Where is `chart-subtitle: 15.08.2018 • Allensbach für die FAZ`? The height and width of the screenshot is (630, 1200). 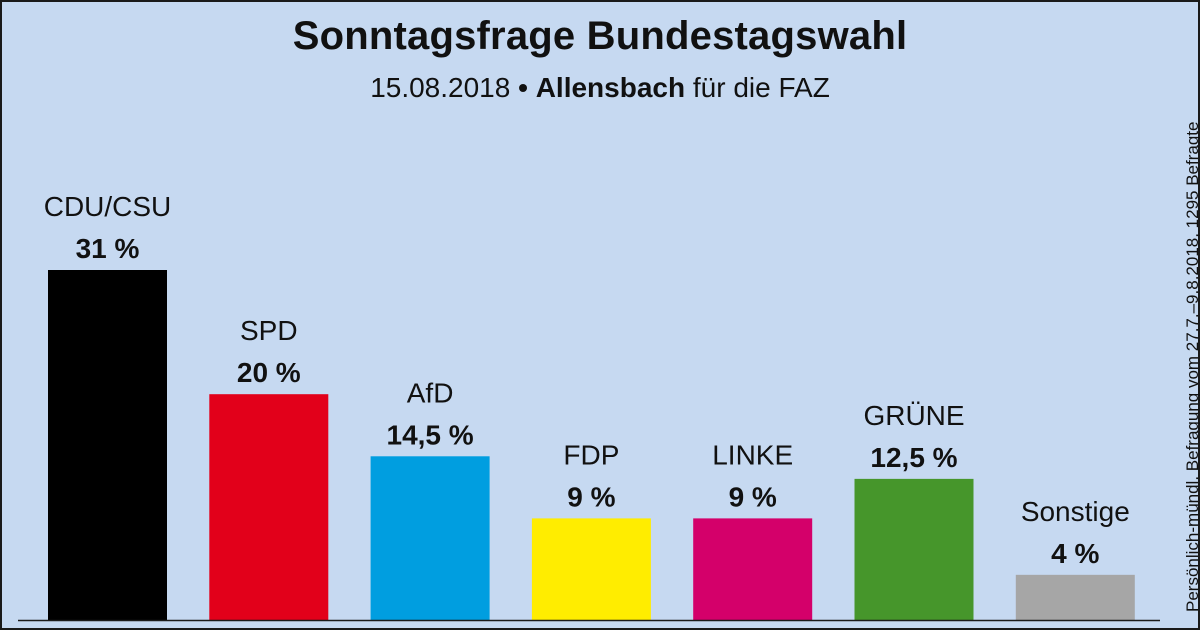
chart-subtitle: 15.08.2018 • Allensbach für die FAZ is located at coordinates (600, 88).